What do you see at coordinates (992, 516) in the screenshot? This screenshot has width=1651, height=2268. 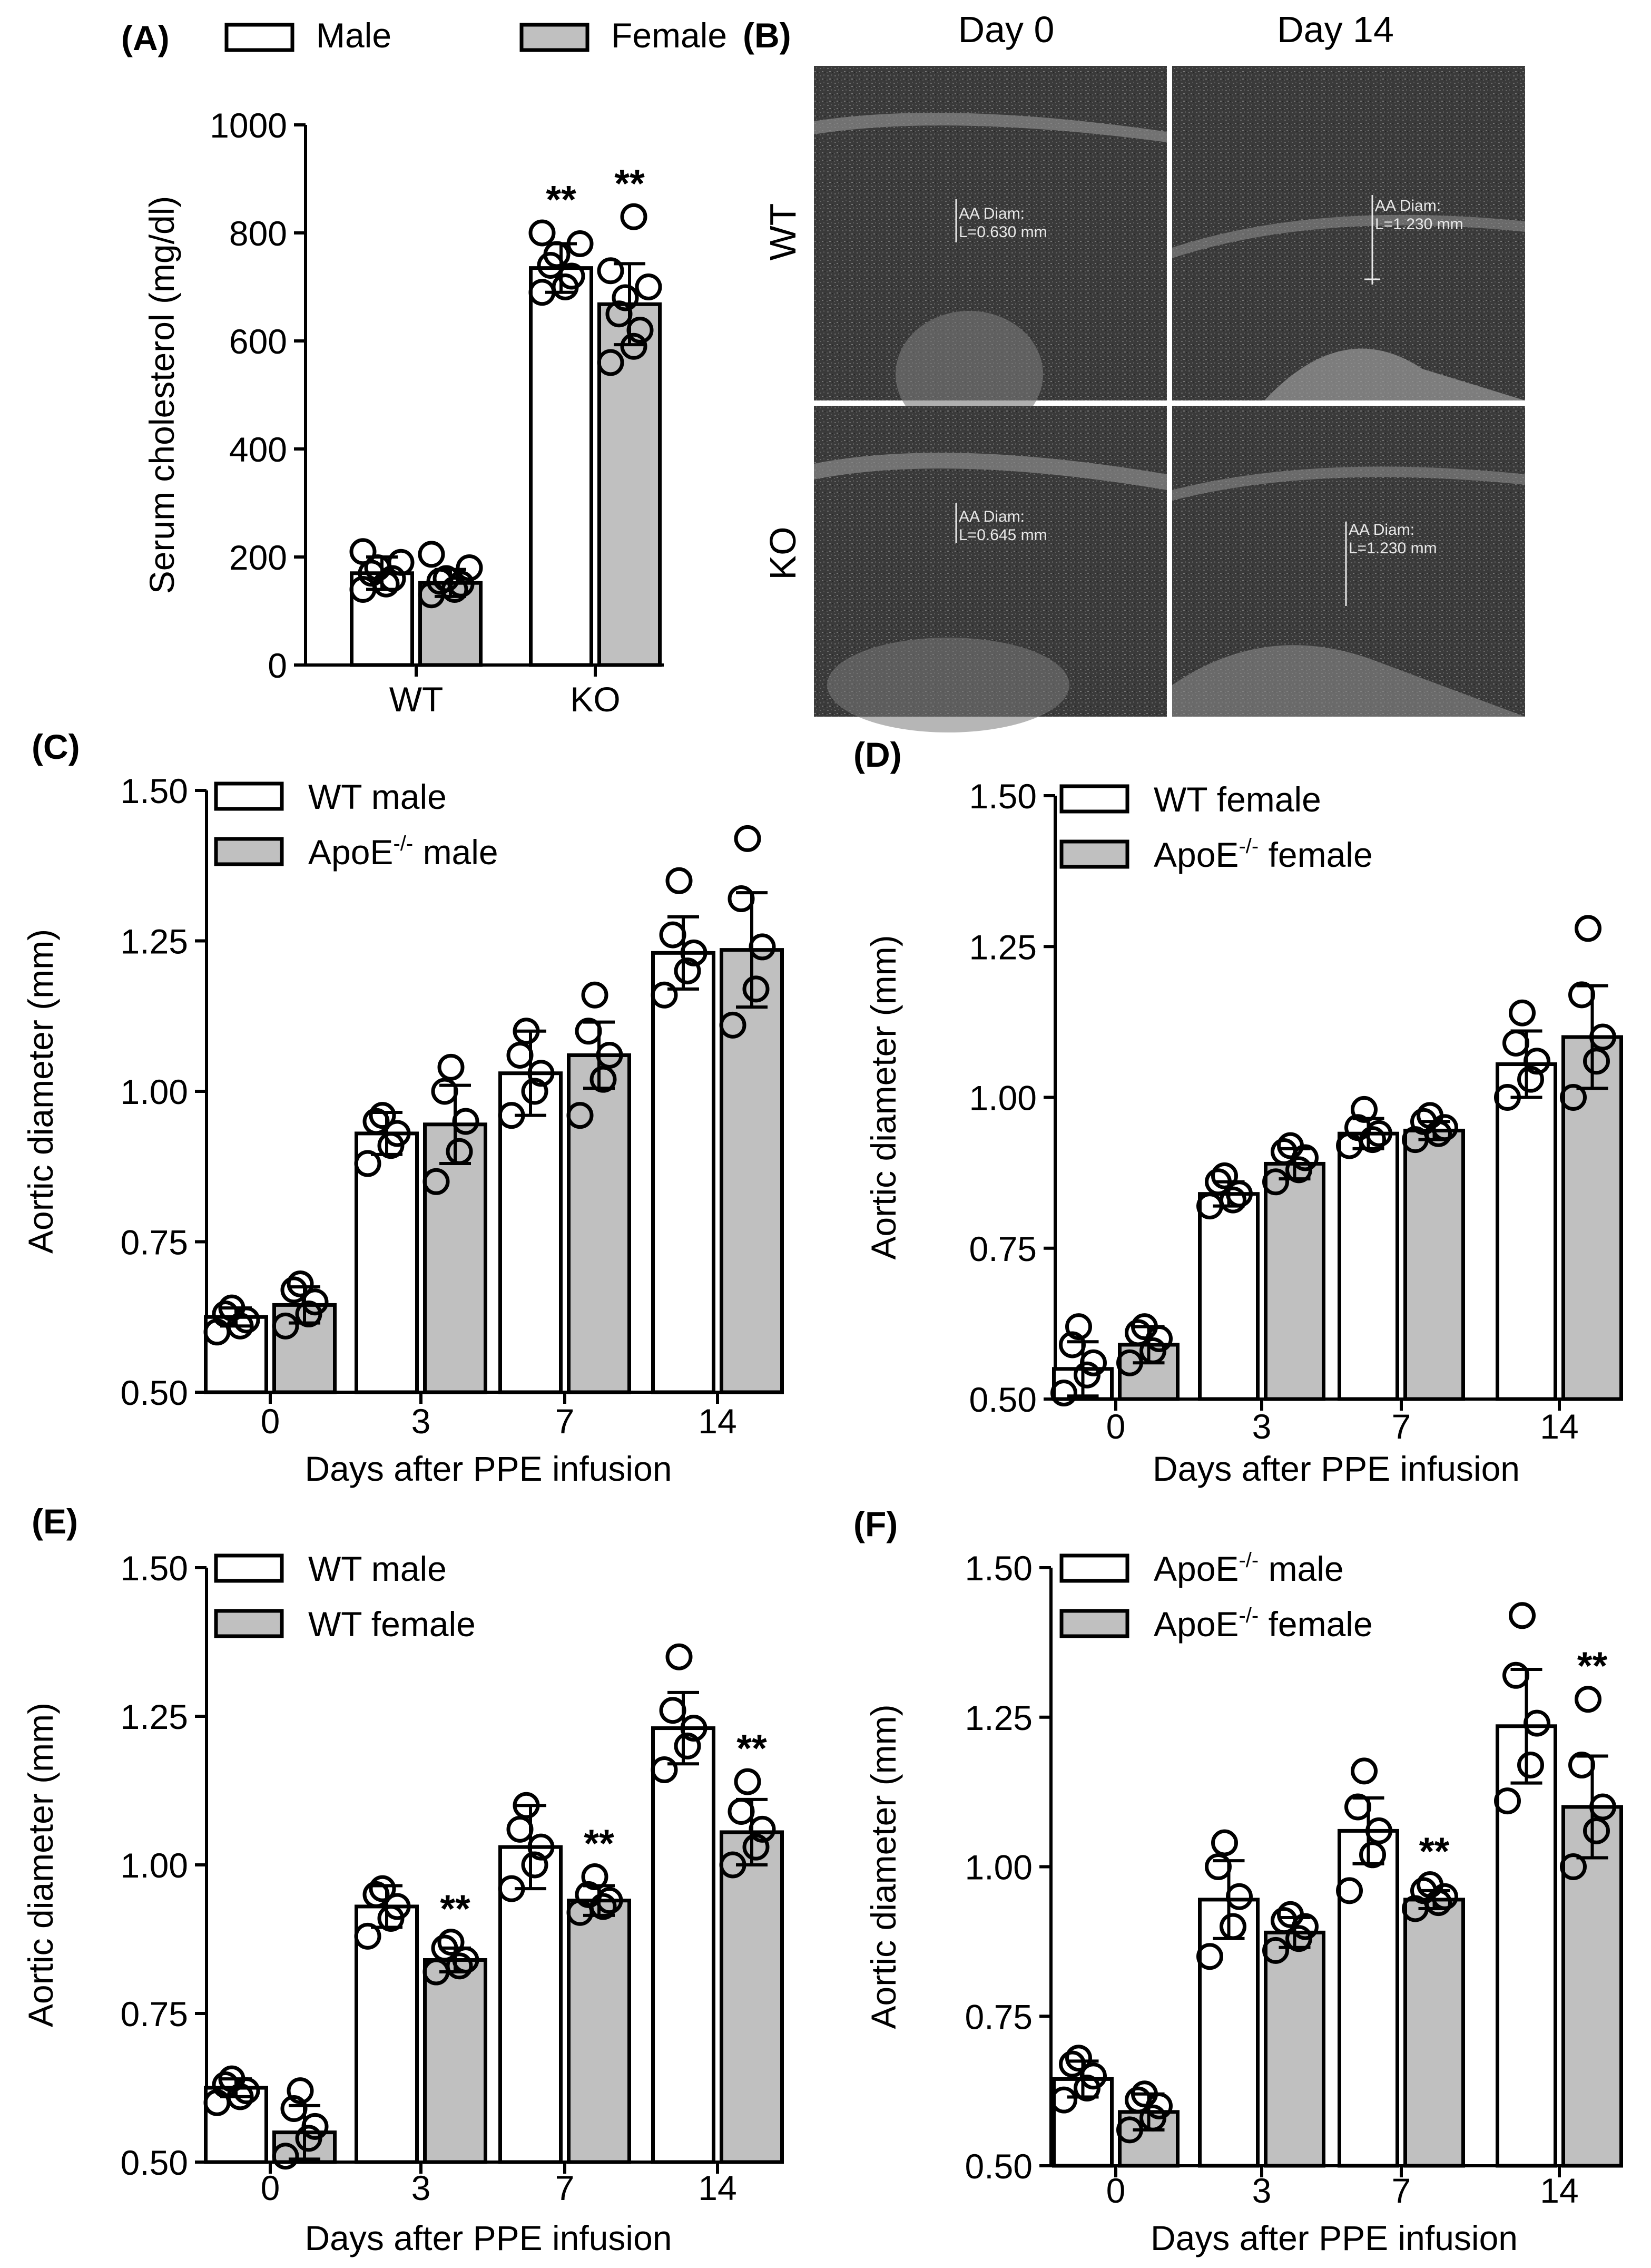 I see `measure-label-ko-day0: AA Diam:` at bounding box center [992, 516].